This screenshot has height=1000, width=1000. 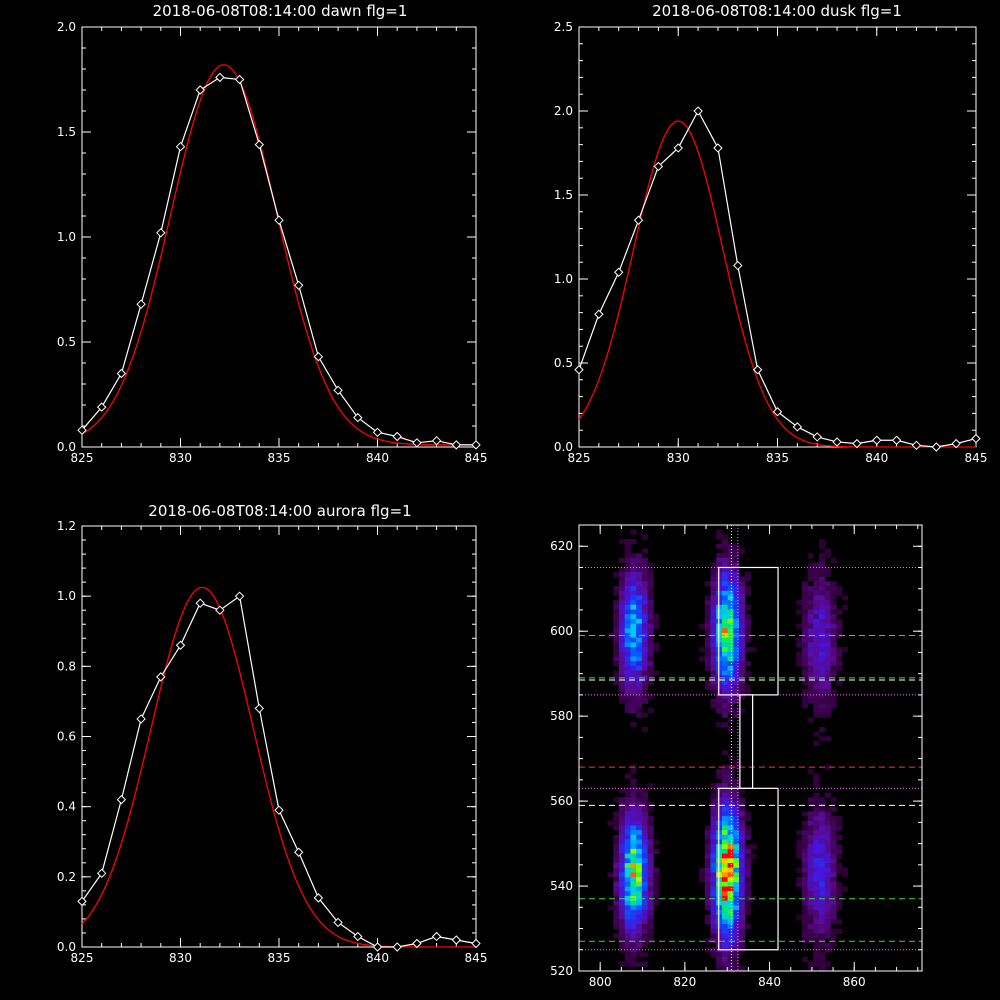 What do you see at coordinates (358, 936) in the screenshot?
I see `aurora-data-point` at bounding box center [358, 936].